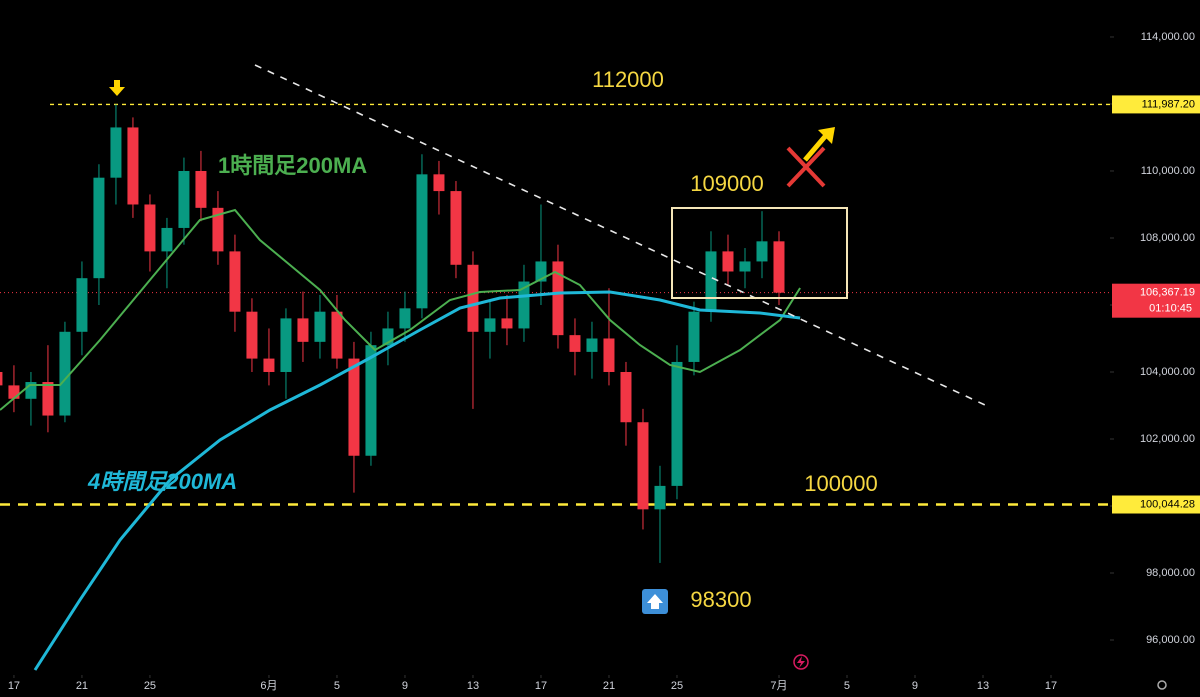  I want to click on x-tick-label: 6月, so click(268, 686).